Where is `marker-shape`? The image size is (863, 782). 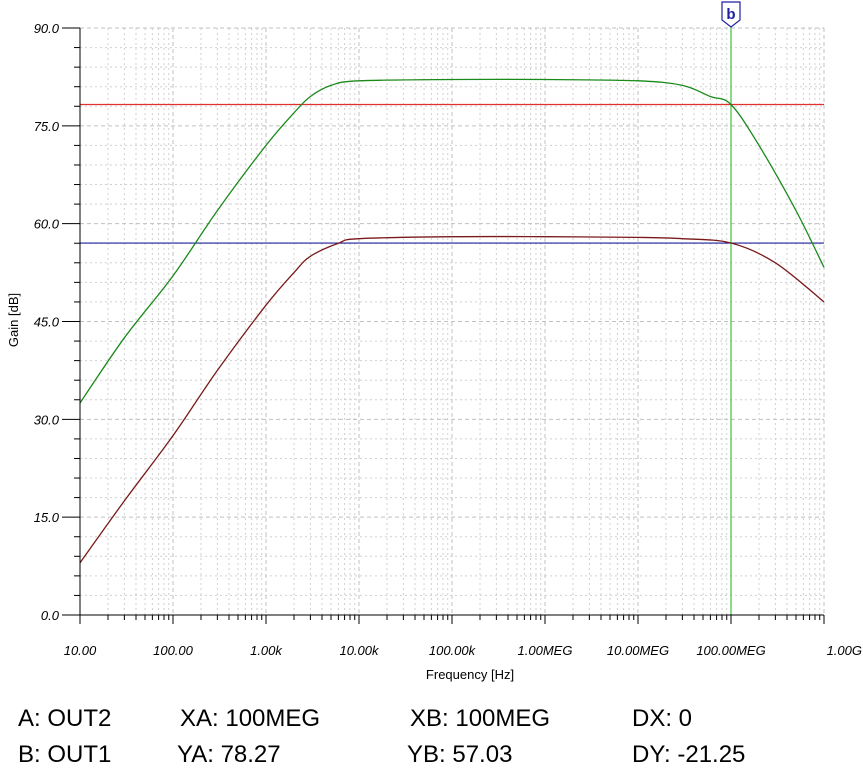
marker-shape is located at coordinates (731, 14).